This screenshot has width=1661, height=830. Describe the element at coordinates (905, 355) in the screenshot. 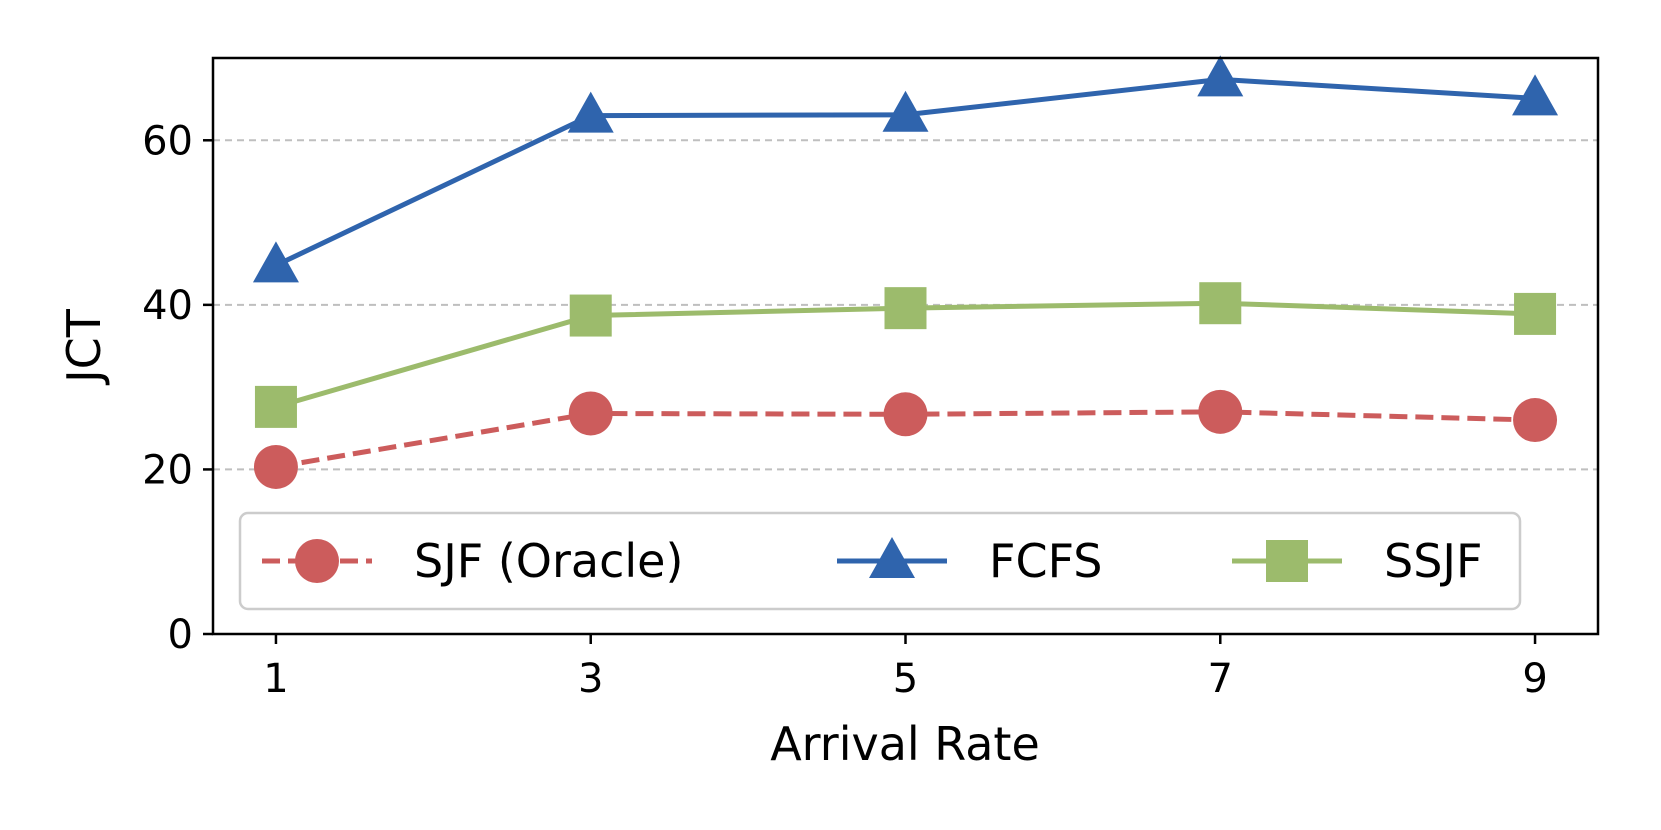

I see `series-ssjf` at that location.